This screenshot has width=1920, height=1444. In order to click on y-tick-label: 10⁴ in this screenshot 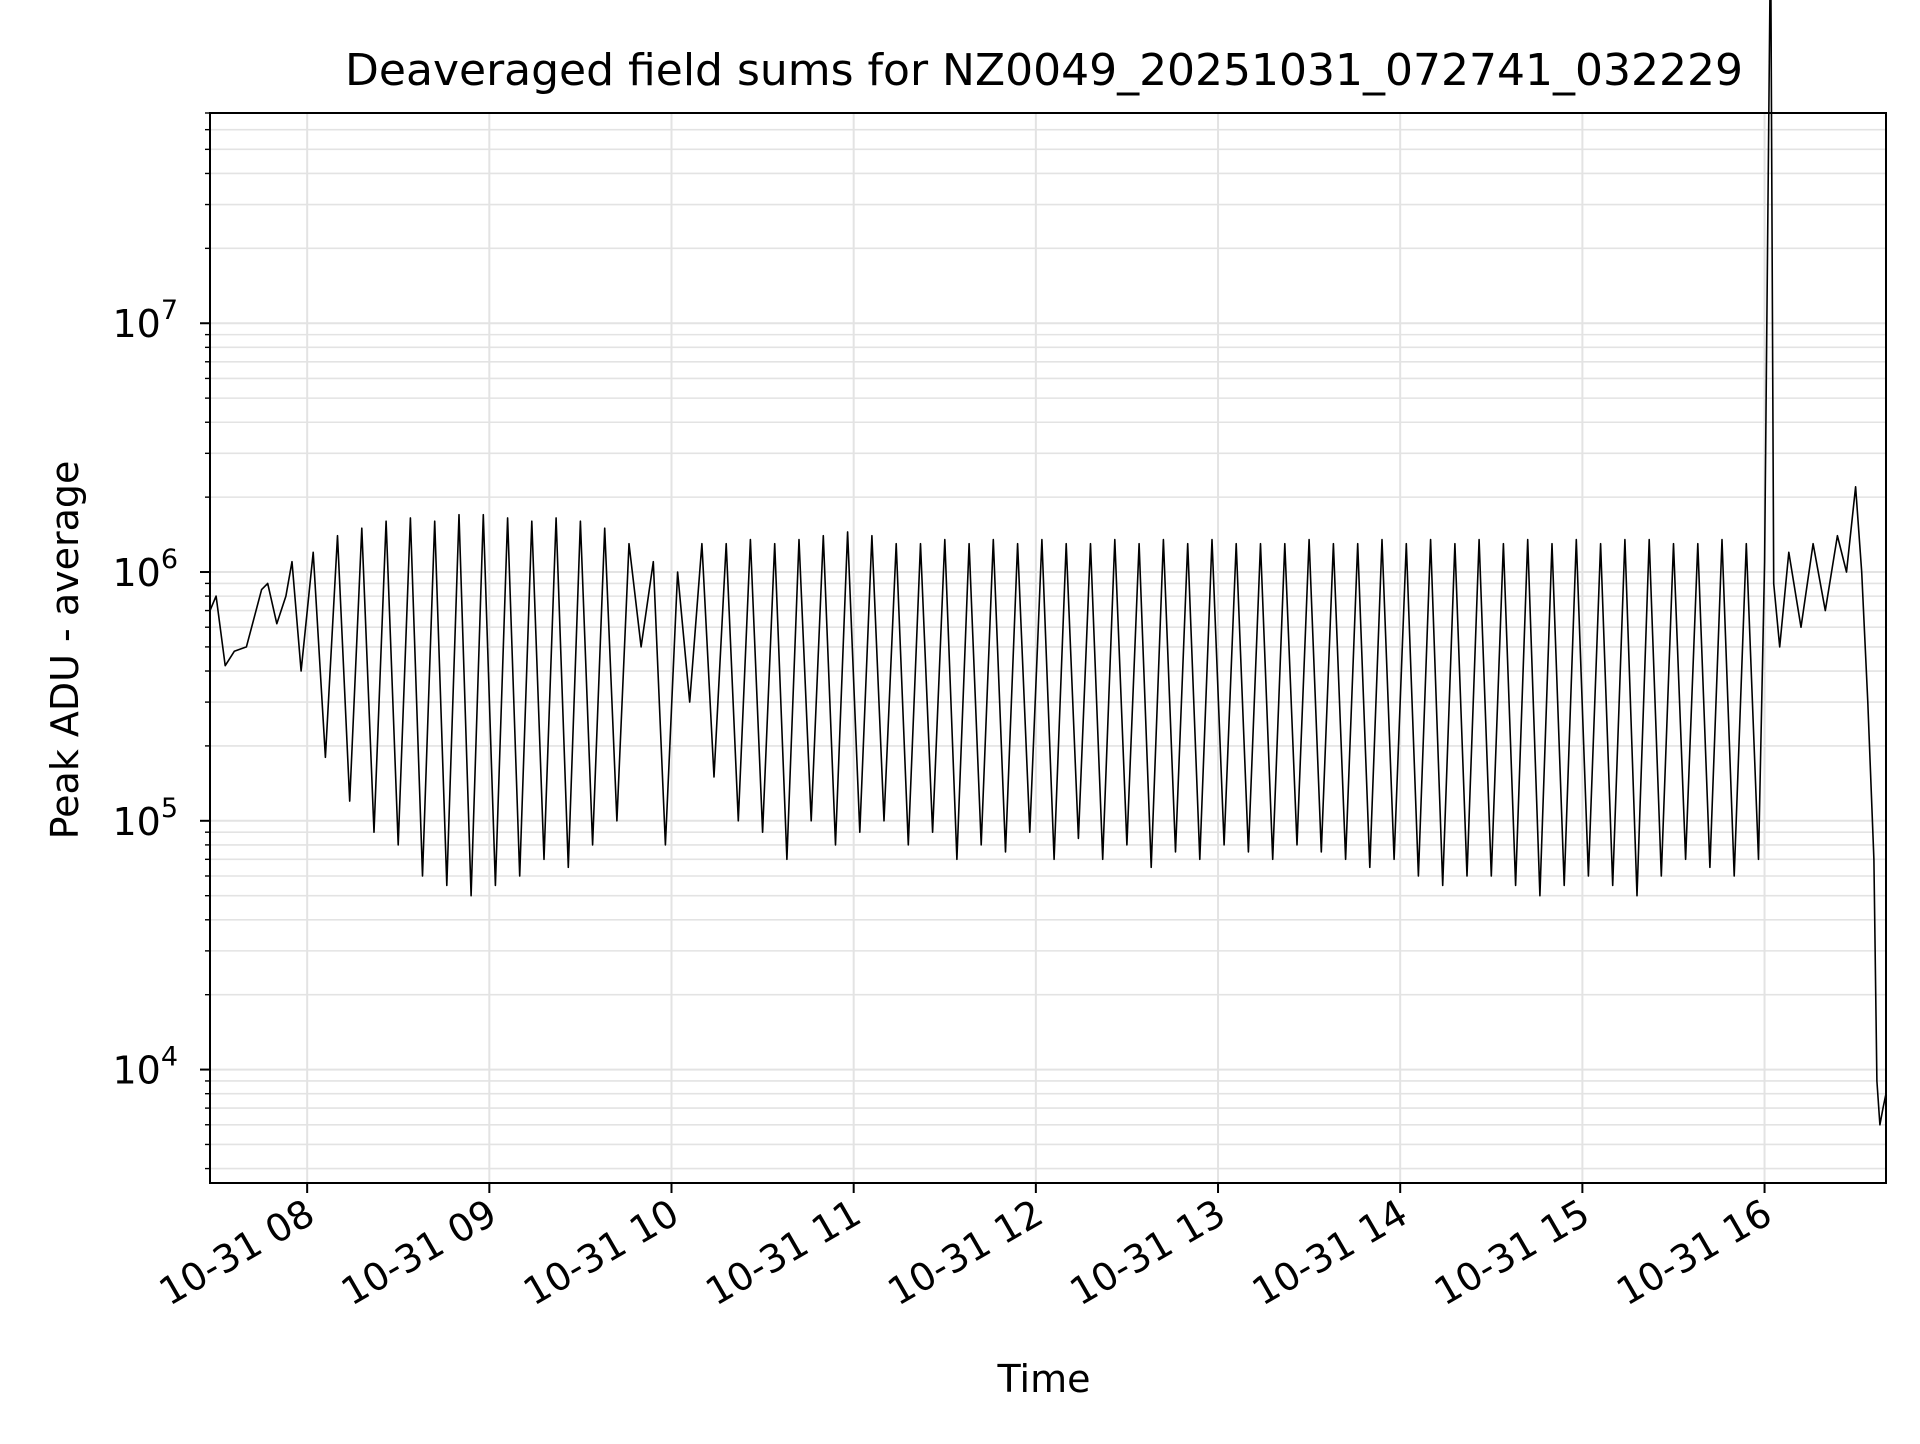, I will do `click(145, 1067)`.